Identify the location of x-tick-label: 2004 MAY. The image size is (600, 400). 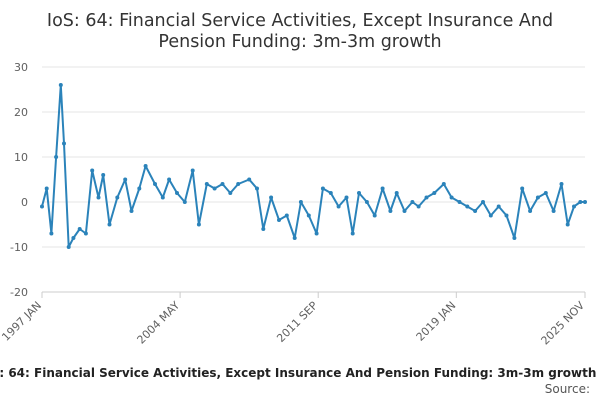
(159, 323).